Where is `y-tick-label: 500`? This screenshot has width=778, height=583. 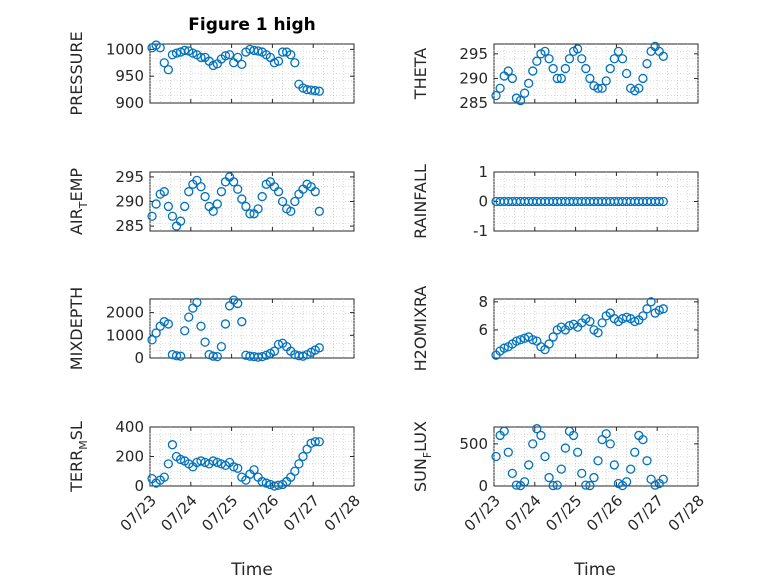
y-tick-label: 500 is located at coordinates (473, 444).